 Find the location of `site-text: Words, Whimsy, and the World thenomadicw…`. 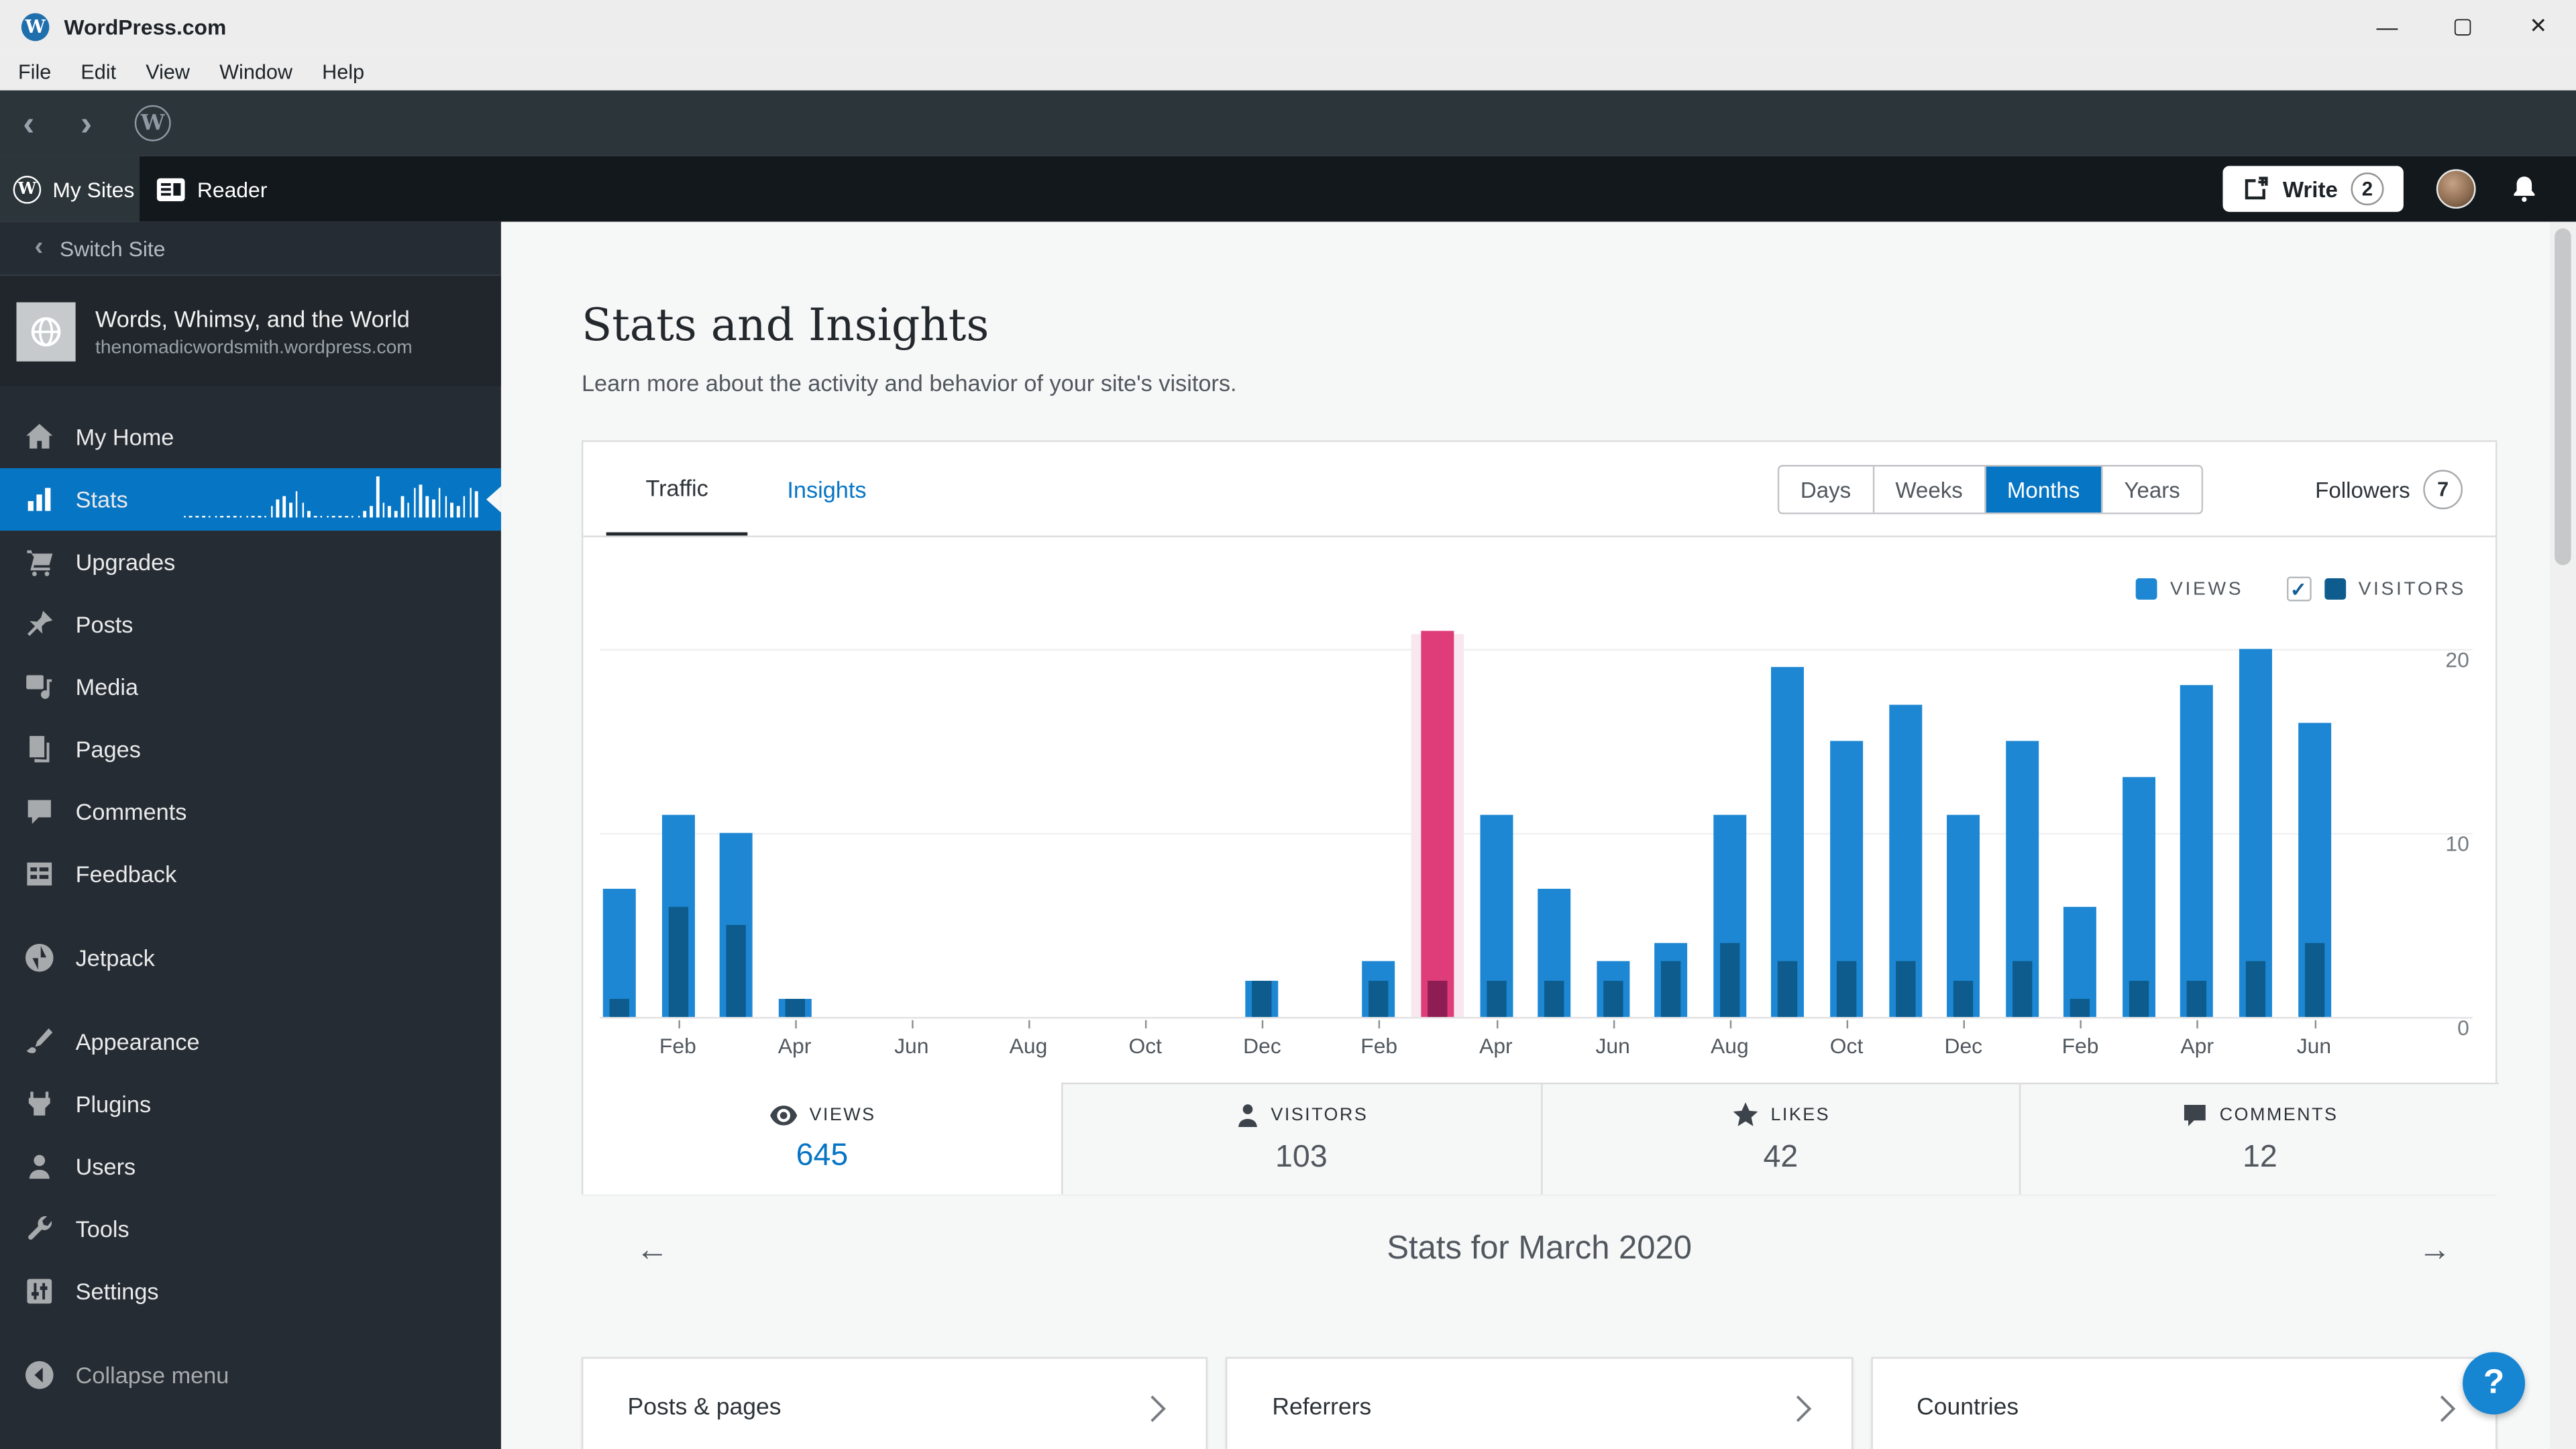

site-text: Words, Whimsy, and the World thenomadicw… is located at coordinates (254, 331).